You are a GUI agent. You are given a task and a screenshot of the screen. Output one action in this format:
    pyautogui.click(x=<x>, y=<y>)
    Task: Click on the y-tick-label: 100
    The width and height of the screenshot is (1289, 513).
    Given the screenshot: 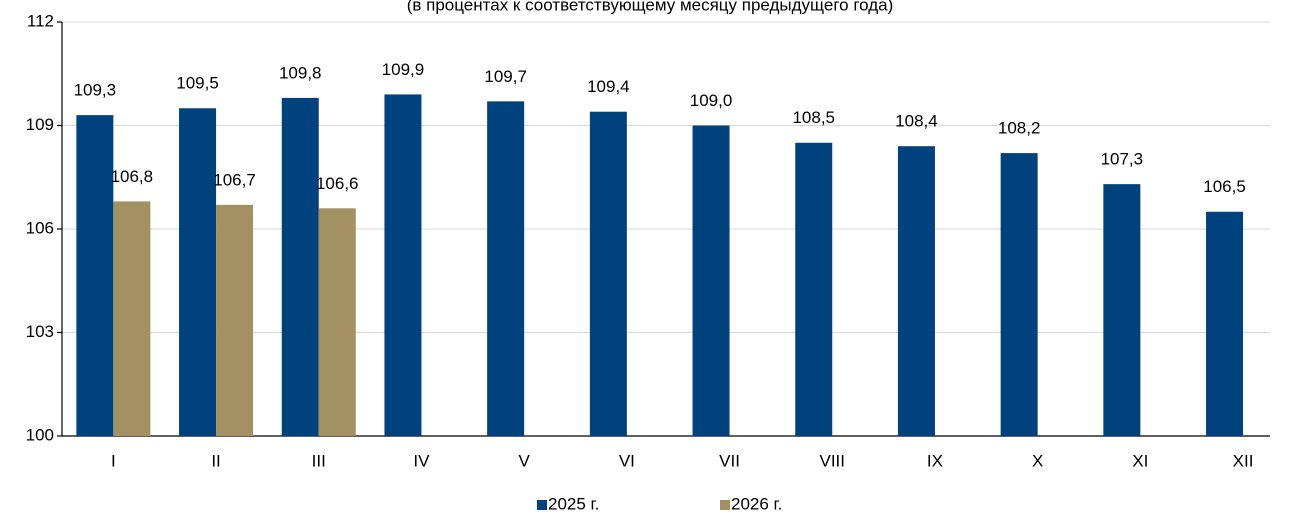 What is the action you would take?
    pyautogui.click(x=40, y=434)
    